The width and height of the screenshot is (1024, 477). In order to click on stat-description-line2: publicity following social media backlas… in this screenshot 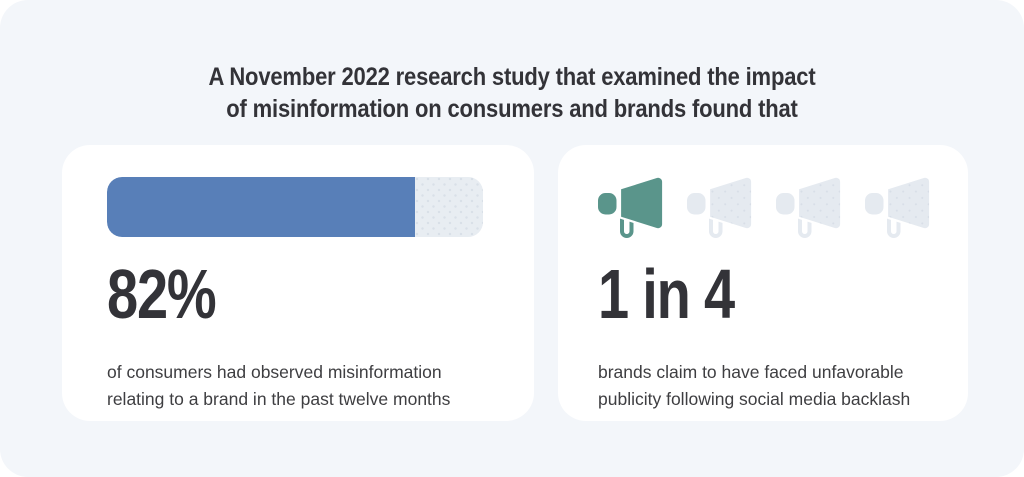, I will do `click(754, 399)`.